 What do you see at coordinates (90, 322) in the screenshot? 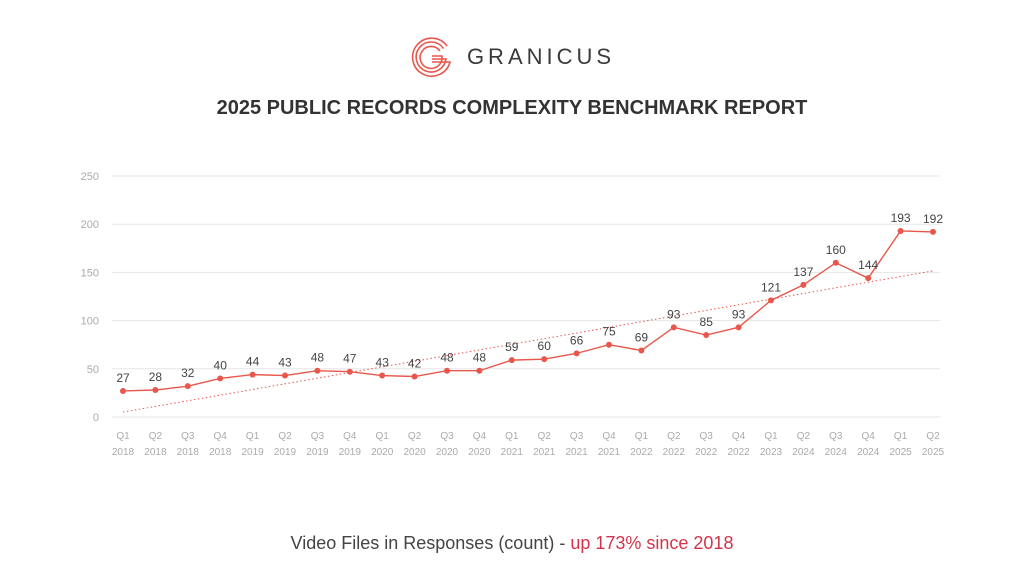
I see `y-tick-label: 100` at bounding box center [90, 322].